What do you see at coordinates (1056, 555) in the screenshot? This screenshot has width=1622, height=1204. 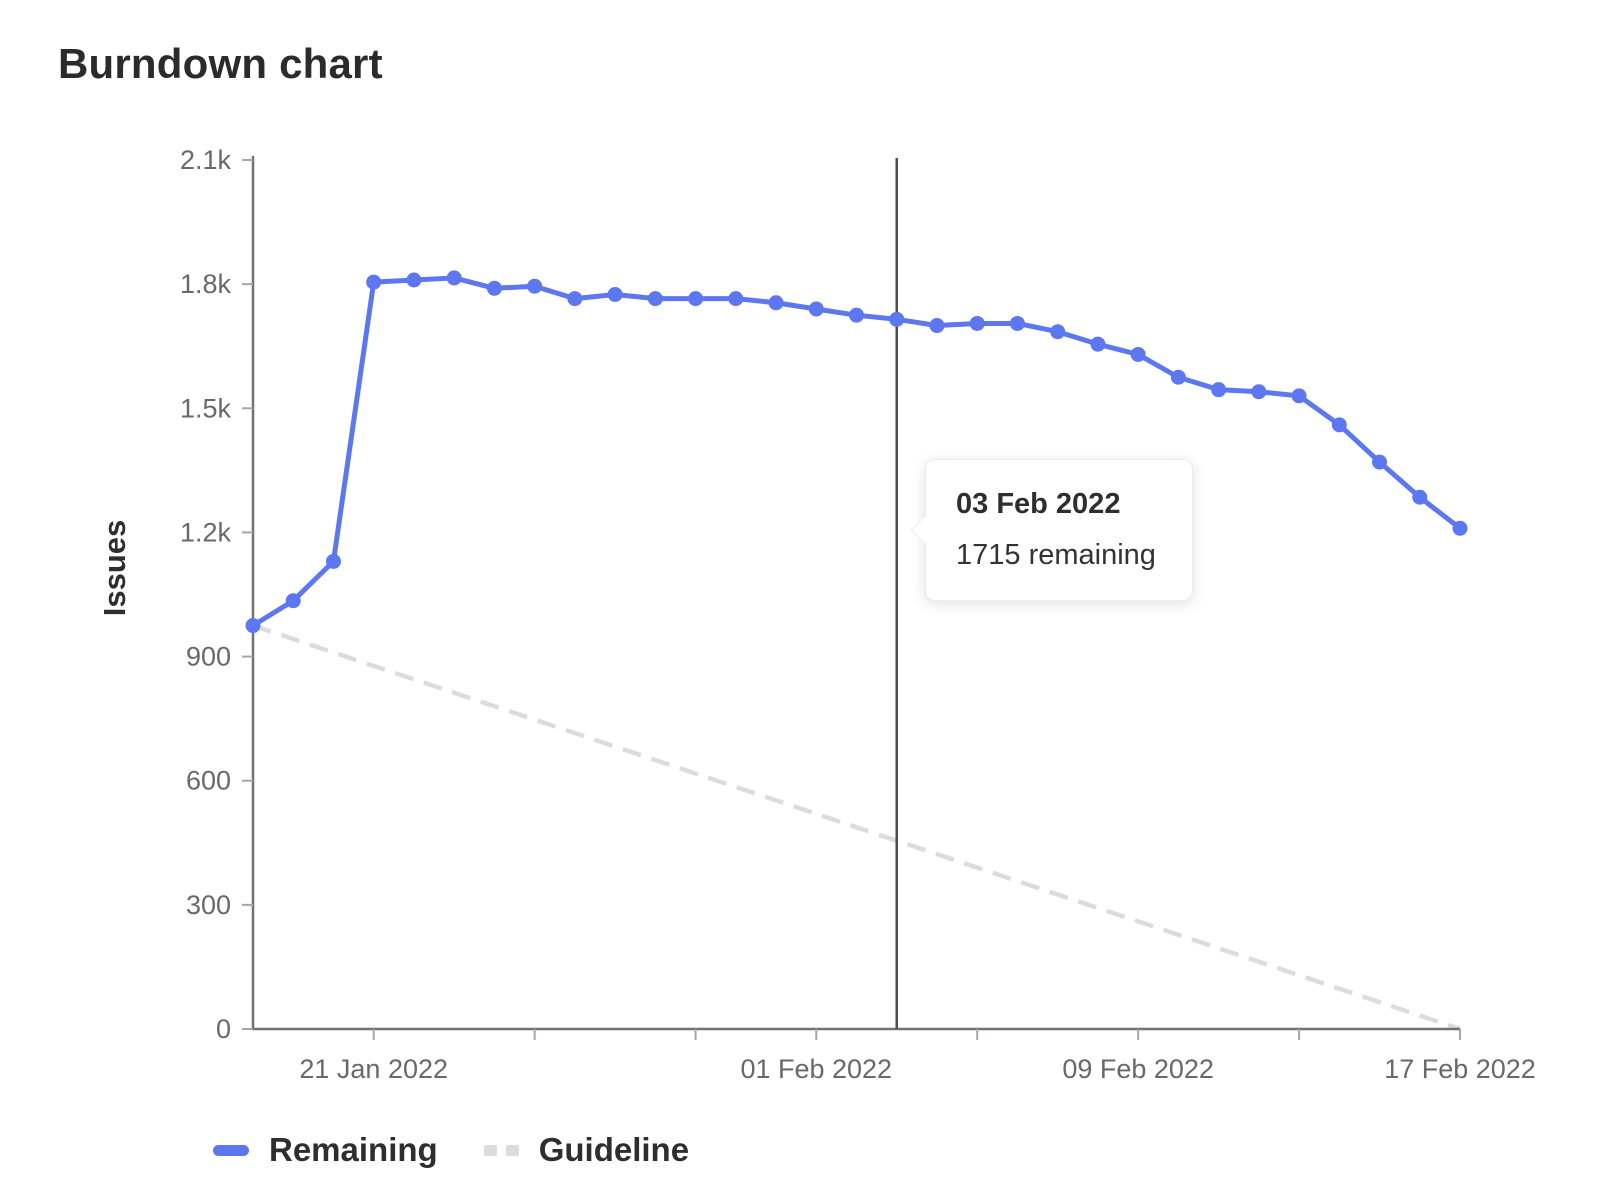 I see `tooltip-value: 1715 remaining` at bounding box center [1056, 555].